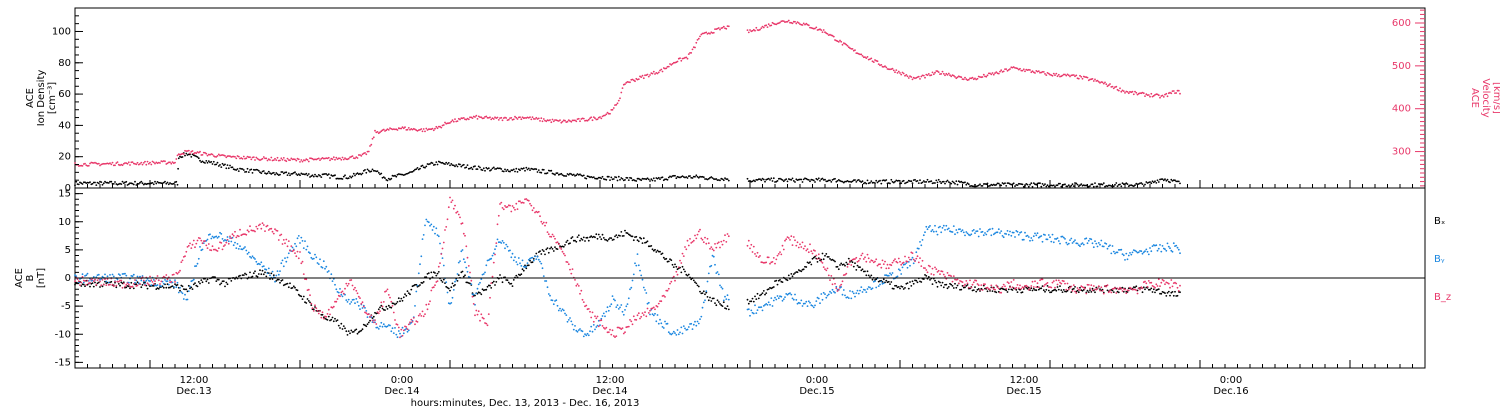  I want to click on legend-by: Bᵧ, so click(1439, 259).